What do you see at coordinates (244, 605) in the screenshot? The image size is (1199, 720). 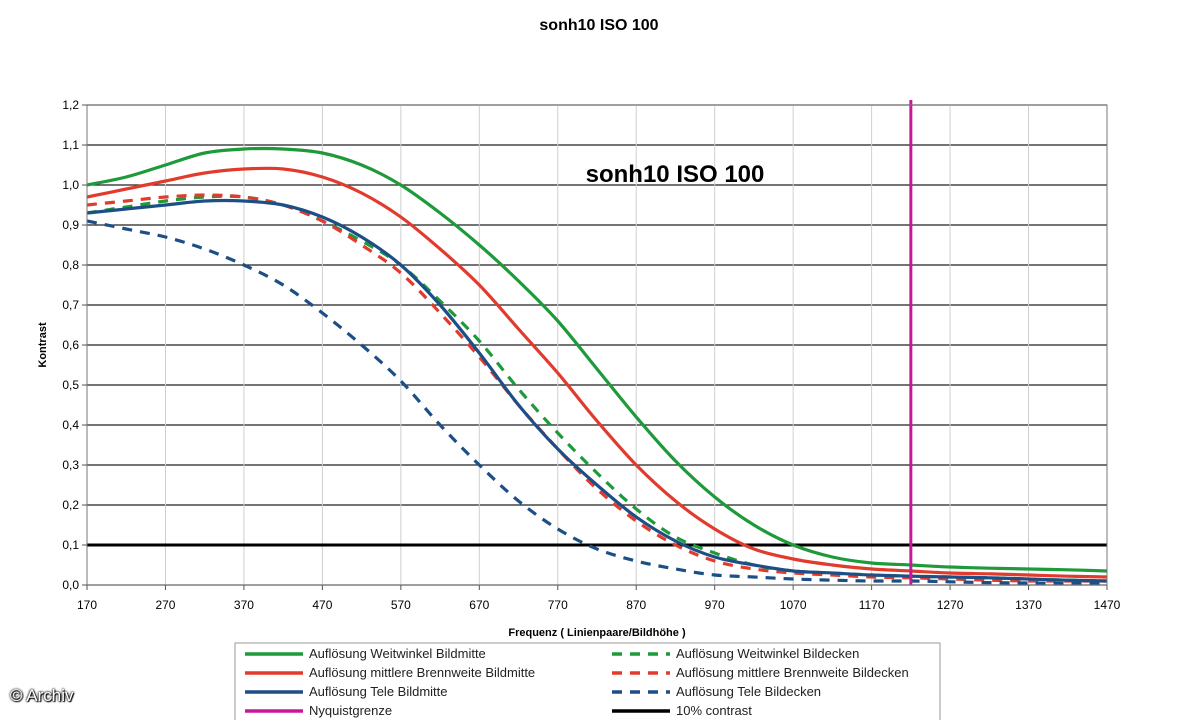 I see `x-tick-label: 370` at bounding box center [244, 605].